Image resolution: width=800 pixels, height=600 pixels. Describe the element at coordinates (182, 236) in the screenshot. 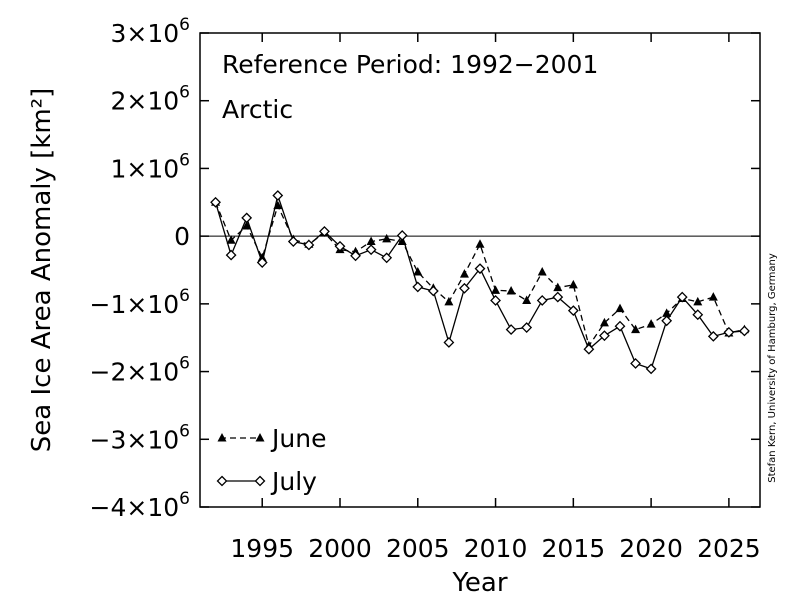

I see `y-tick-label: 0` at that location.